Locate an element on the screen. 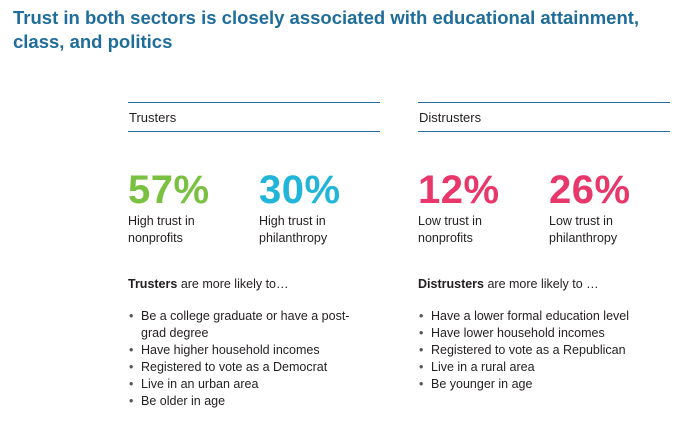 This screenshot has height=428, width=692. stat-description: Low trust in philanthropy is located at coordinates (583, 229).